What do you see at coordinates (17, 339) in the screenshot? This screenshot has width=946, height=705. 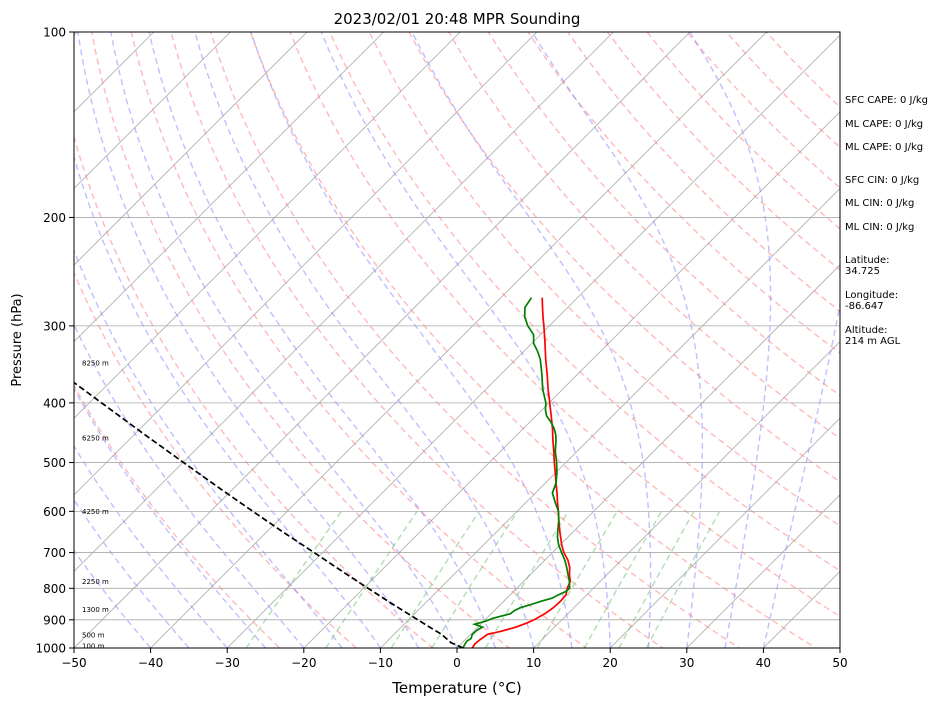 I see `y-axis-label: Pressure (hPa)` at bounding box center [17, 339].